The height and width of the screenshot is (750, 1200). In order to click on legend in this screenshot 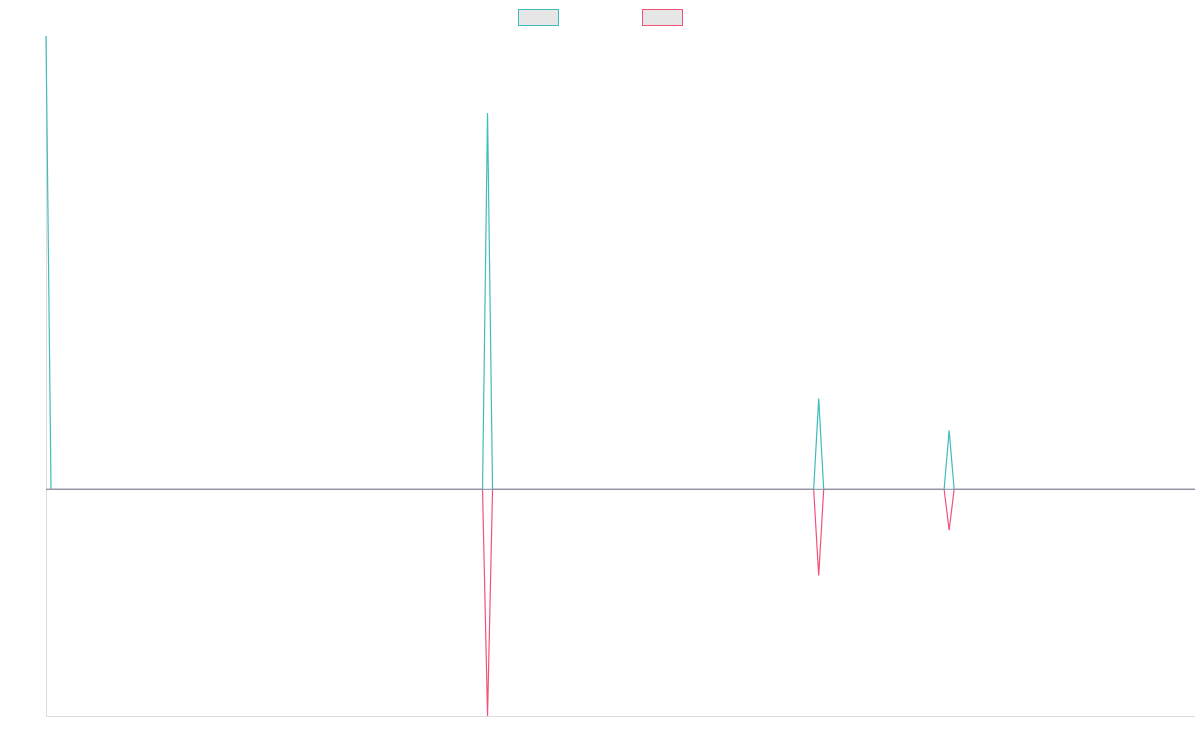, I will do `click(600, 17)`.